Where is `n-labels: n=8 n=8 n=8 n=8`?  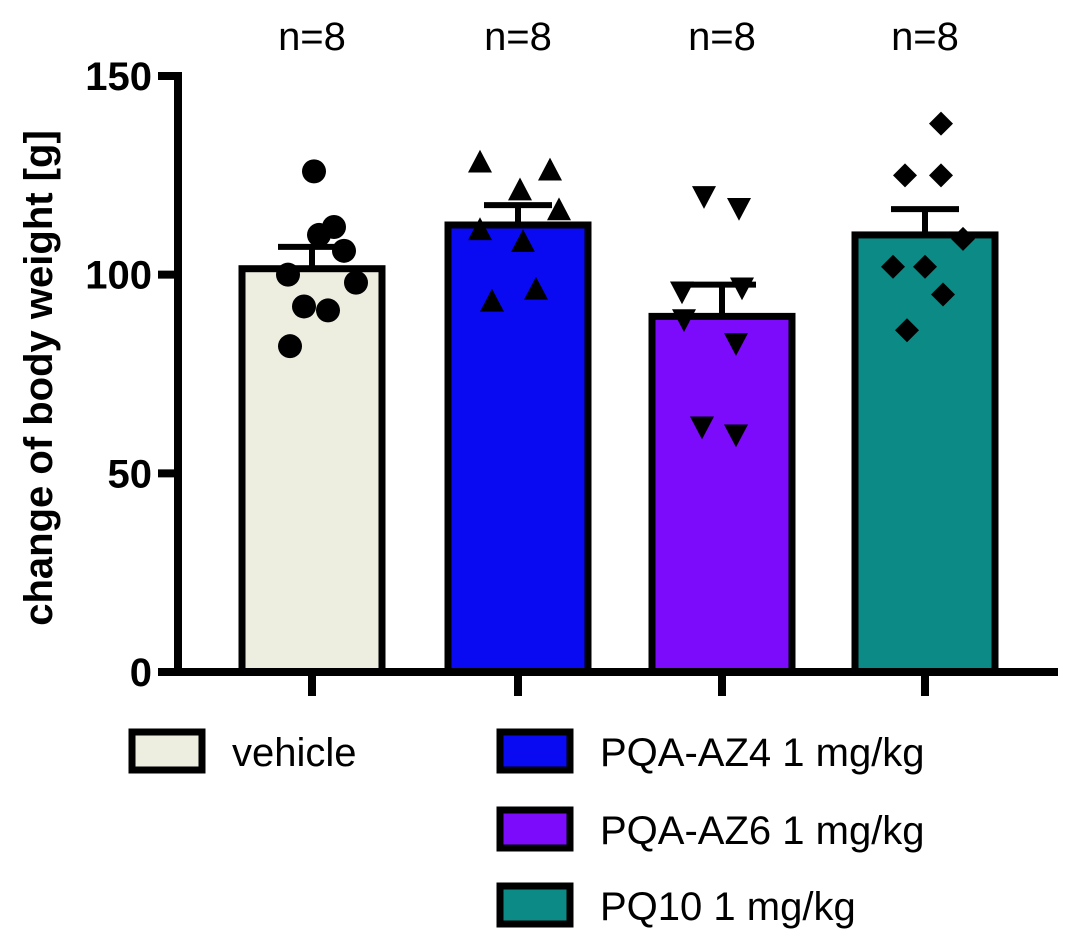 n-labels: n=8 n=8 n=8 n=8 is located at coordinates (618, 37).